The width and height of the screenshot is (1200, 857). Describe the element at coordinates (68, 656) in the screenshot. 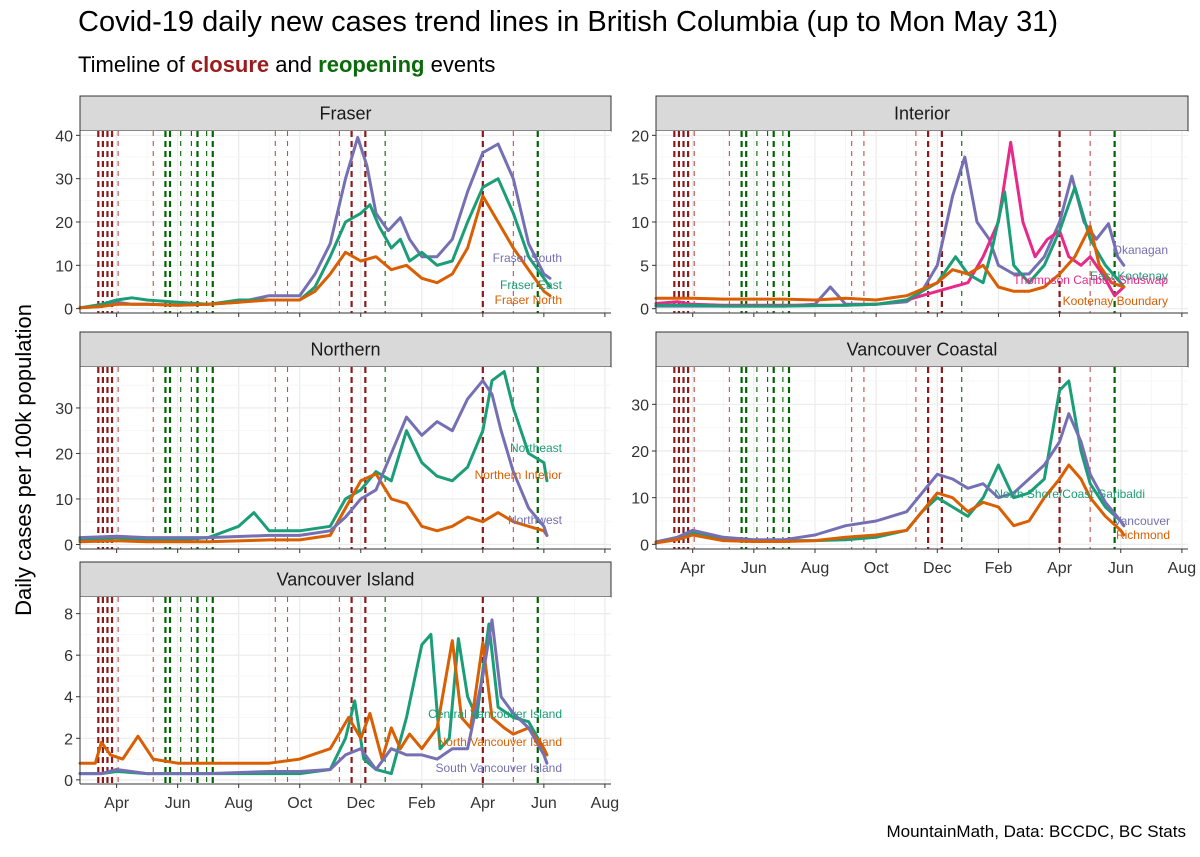

I see `y-tick-label: 6` at that location.